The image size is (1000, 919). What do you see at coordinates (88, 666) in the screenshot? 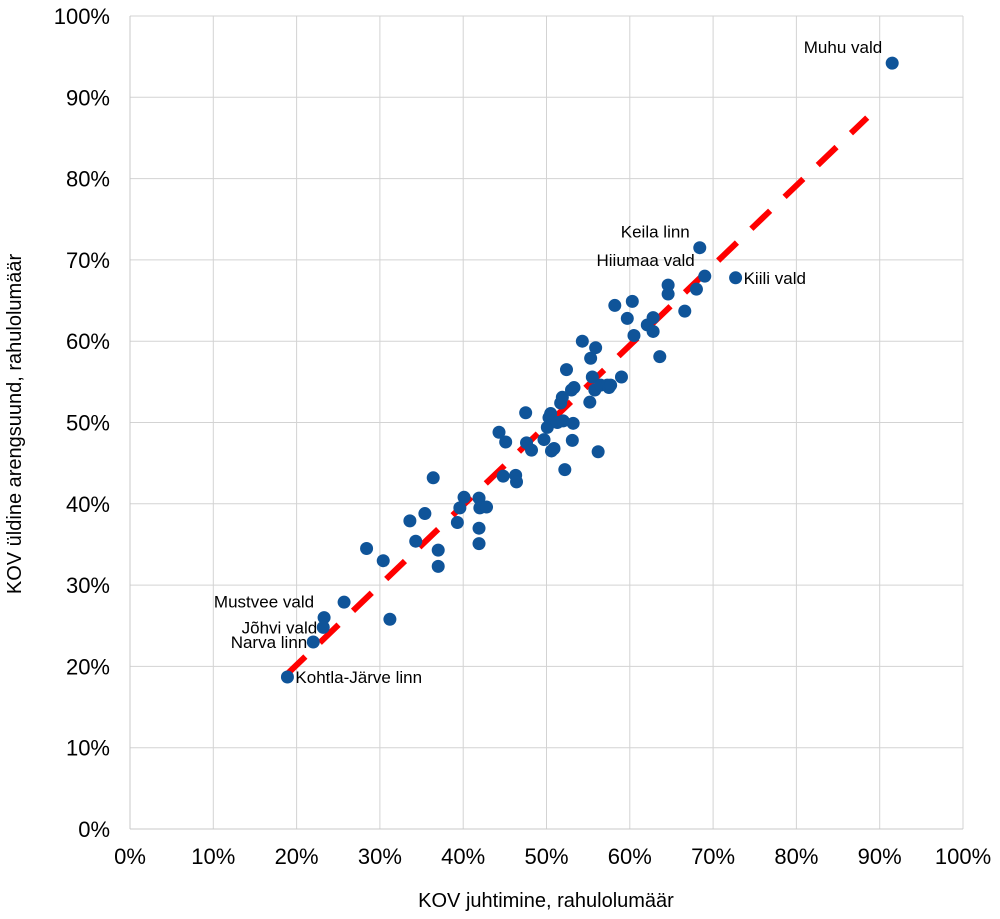
I see `y-tick-label: 20%` at bounding box center [88, 666].